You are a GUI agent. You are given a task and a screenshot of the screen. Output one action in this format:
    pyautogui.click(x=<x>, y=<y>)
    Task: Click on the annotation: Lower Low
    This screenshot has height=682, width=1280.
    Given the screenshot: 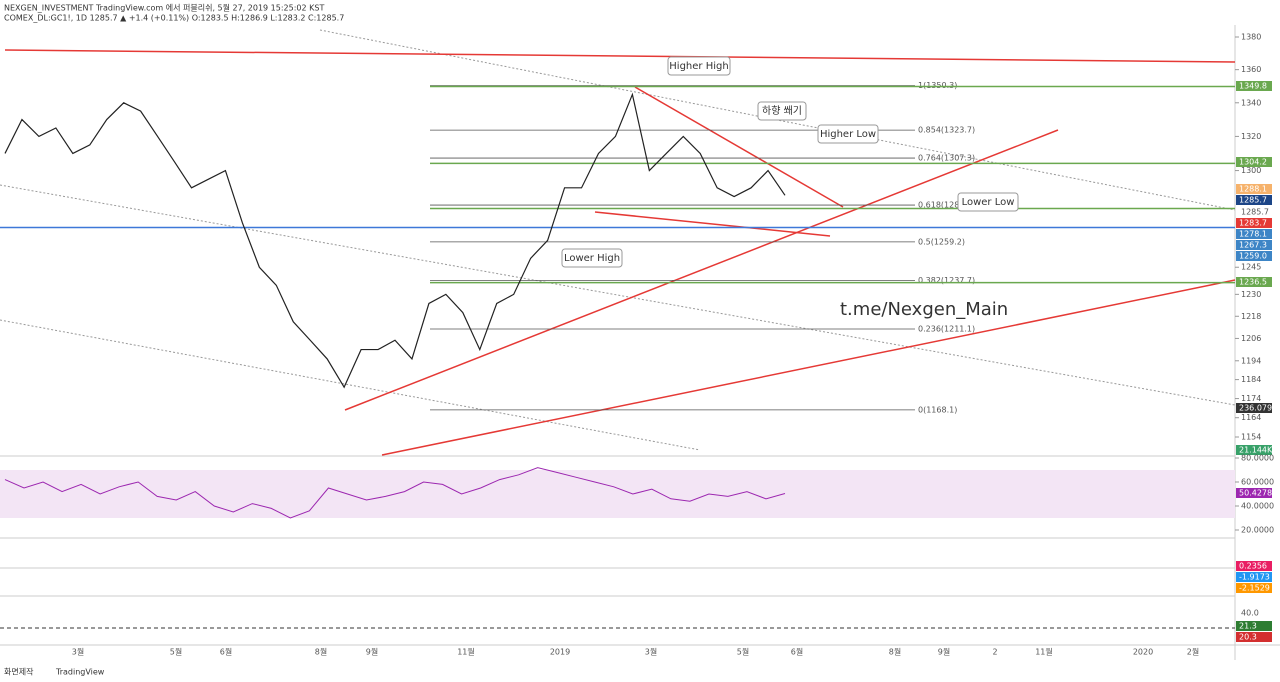 What is the action you would take?
    pyautogui.click(x=988, y=202)
    